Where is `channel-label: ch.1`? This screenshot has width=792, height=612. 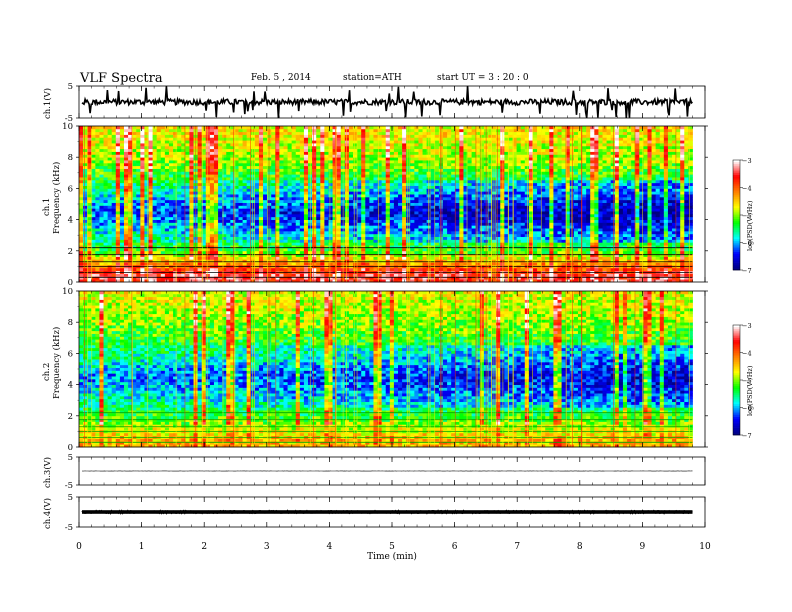 channel-label: ch.1 is located at coordinates (47, 207).